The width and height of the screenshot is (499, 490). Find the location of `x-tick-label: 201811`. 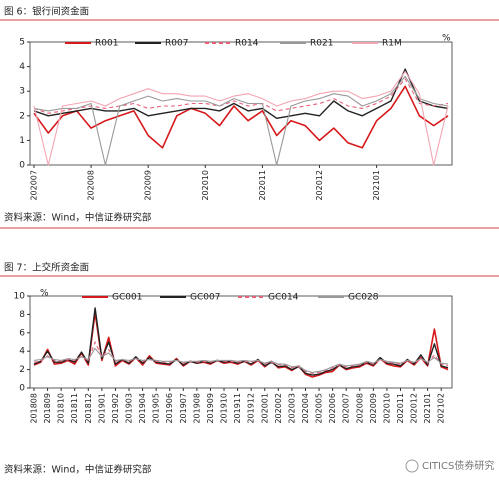

x-tick-label: 201811 is located at coordinates (74, 408).